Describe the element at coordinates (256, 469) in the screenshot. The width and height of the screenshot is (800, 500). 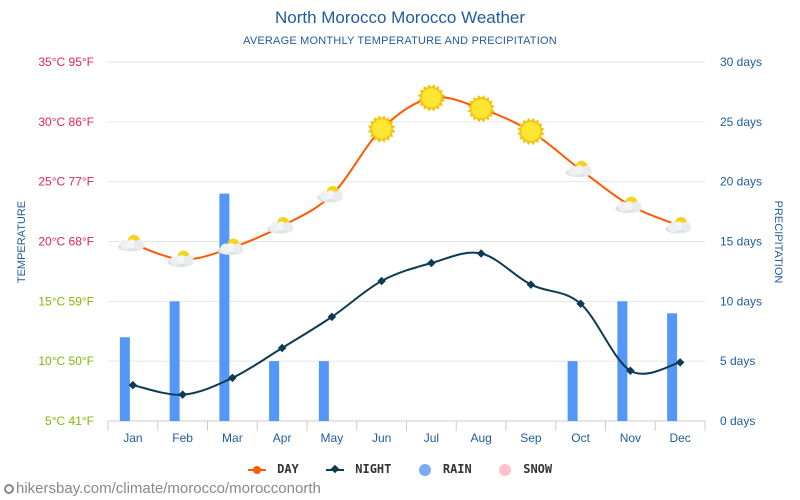
I see `legend-day-marker` at that location.